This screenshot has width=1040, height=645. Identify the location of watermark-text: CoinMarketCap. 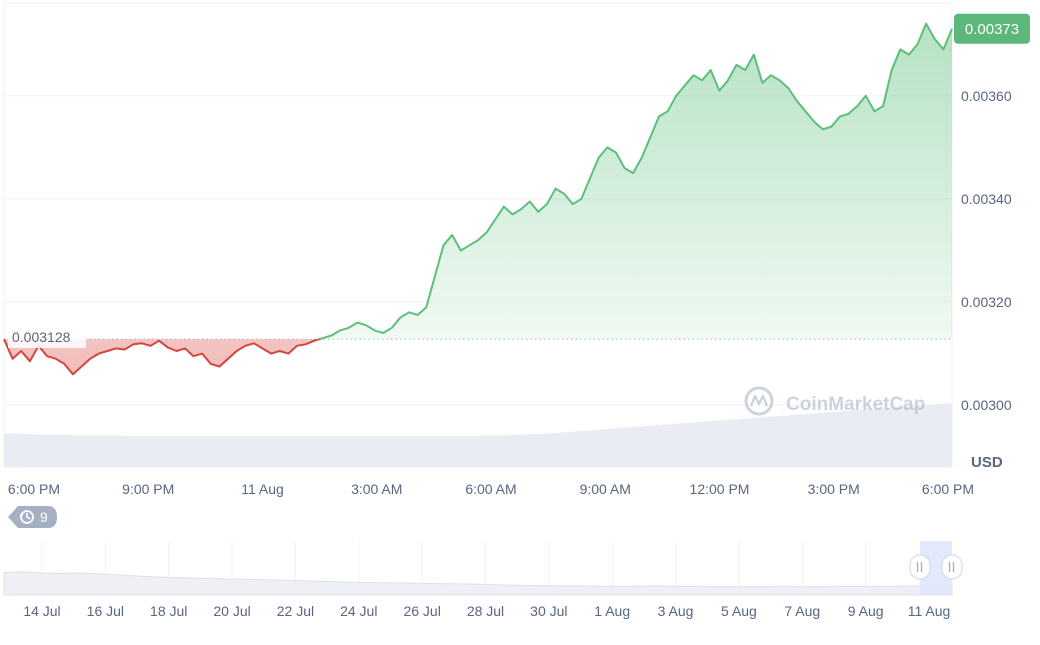
(855, 404).